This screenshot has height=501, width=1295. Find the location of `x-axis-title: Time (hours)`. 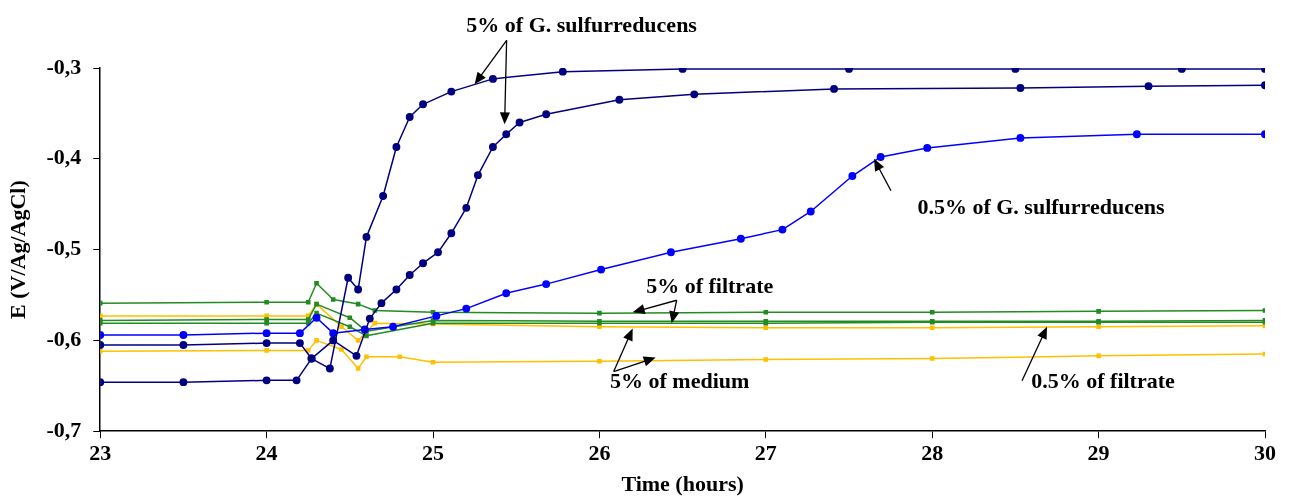

x-axis-title: Time (hours) is located at coordinates (682, 484).